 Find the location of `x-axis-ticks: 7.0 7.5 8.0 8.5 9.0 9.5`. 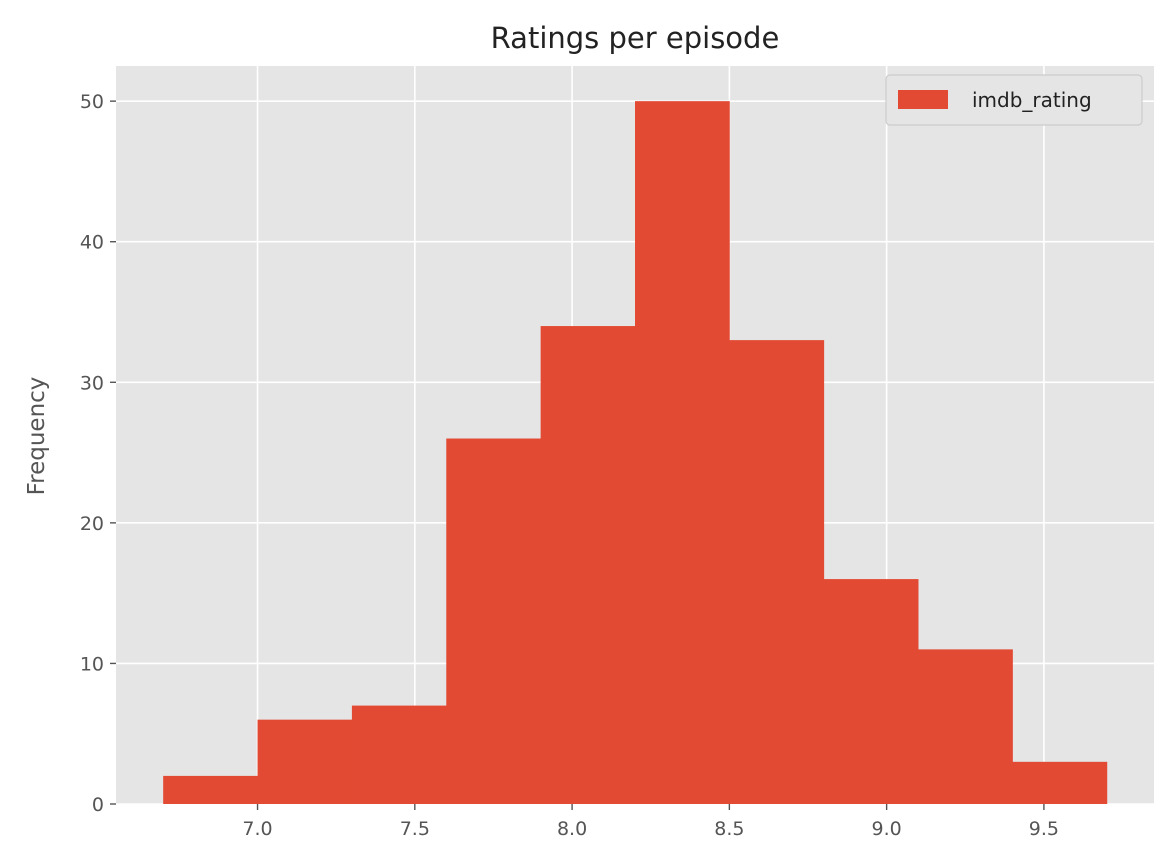

x-axis-ticks: 7.0 7.5 8.0 8.5 9.0 9.5 is located at coordinates (650, 822).